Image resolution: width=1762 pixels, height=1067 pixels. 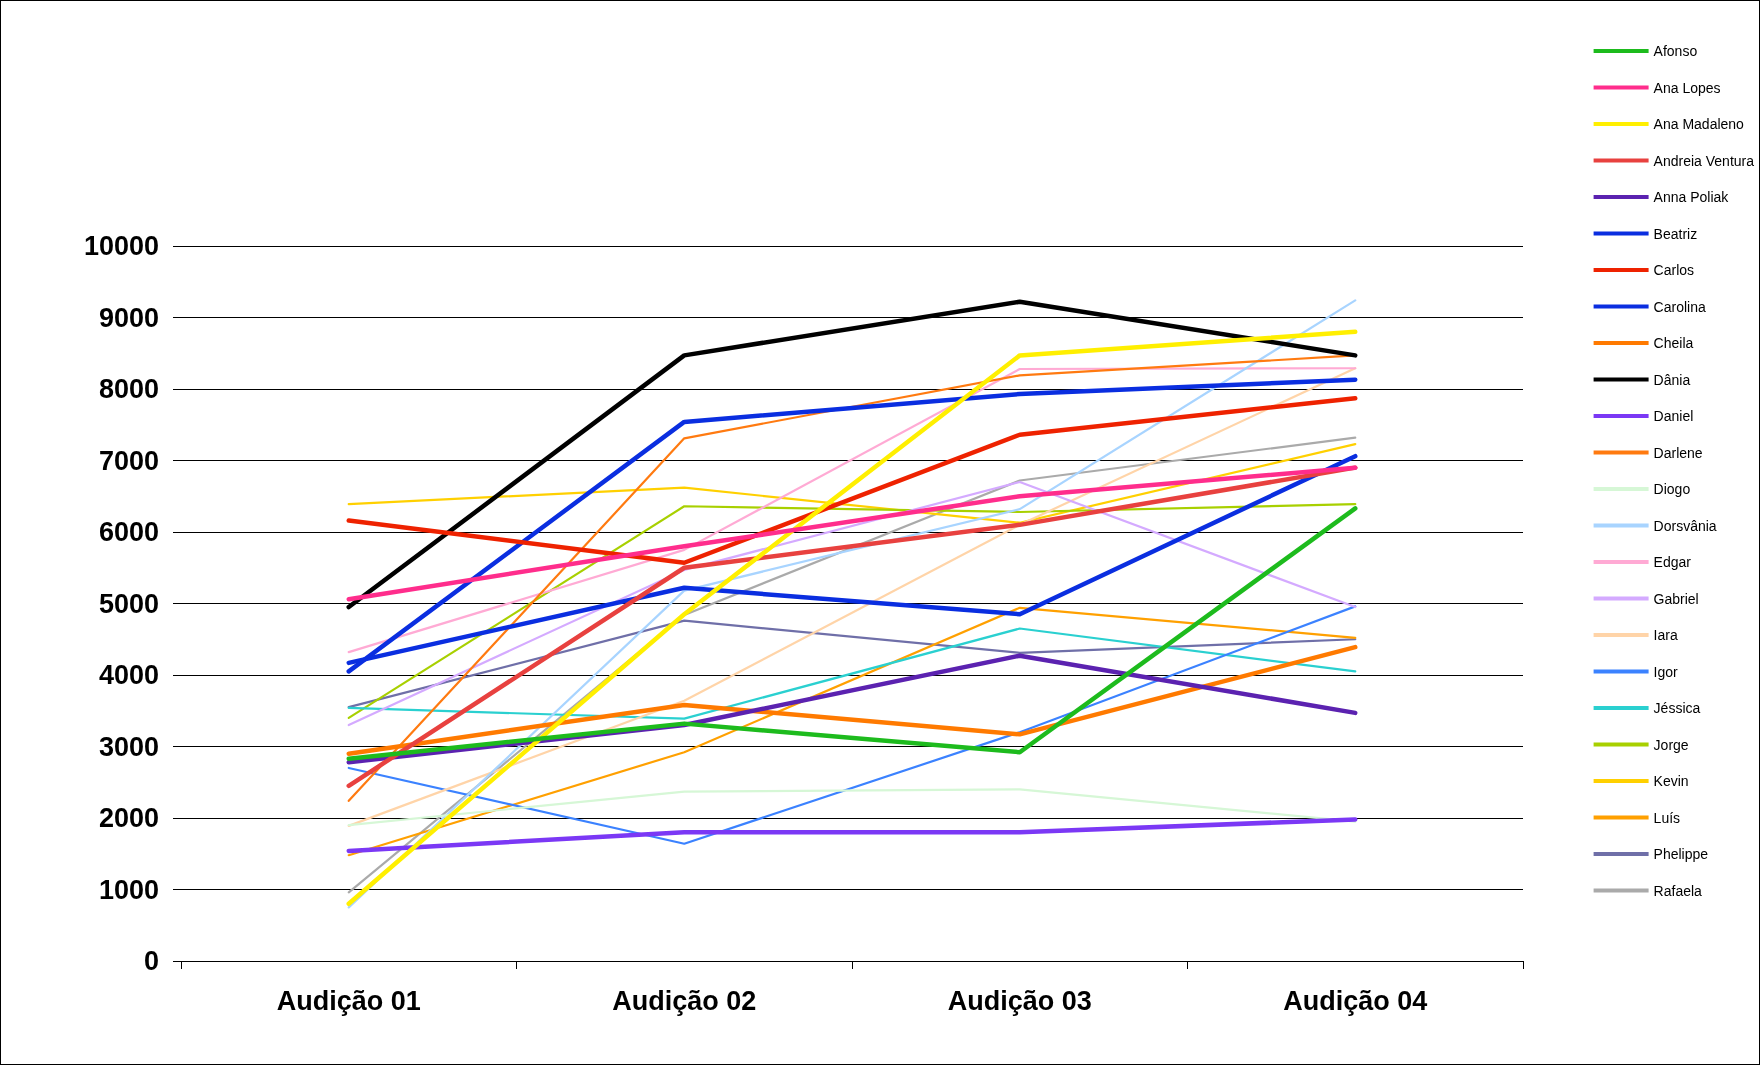 I want to click on legend-label: Diogo, so click(x=1672, y=489).